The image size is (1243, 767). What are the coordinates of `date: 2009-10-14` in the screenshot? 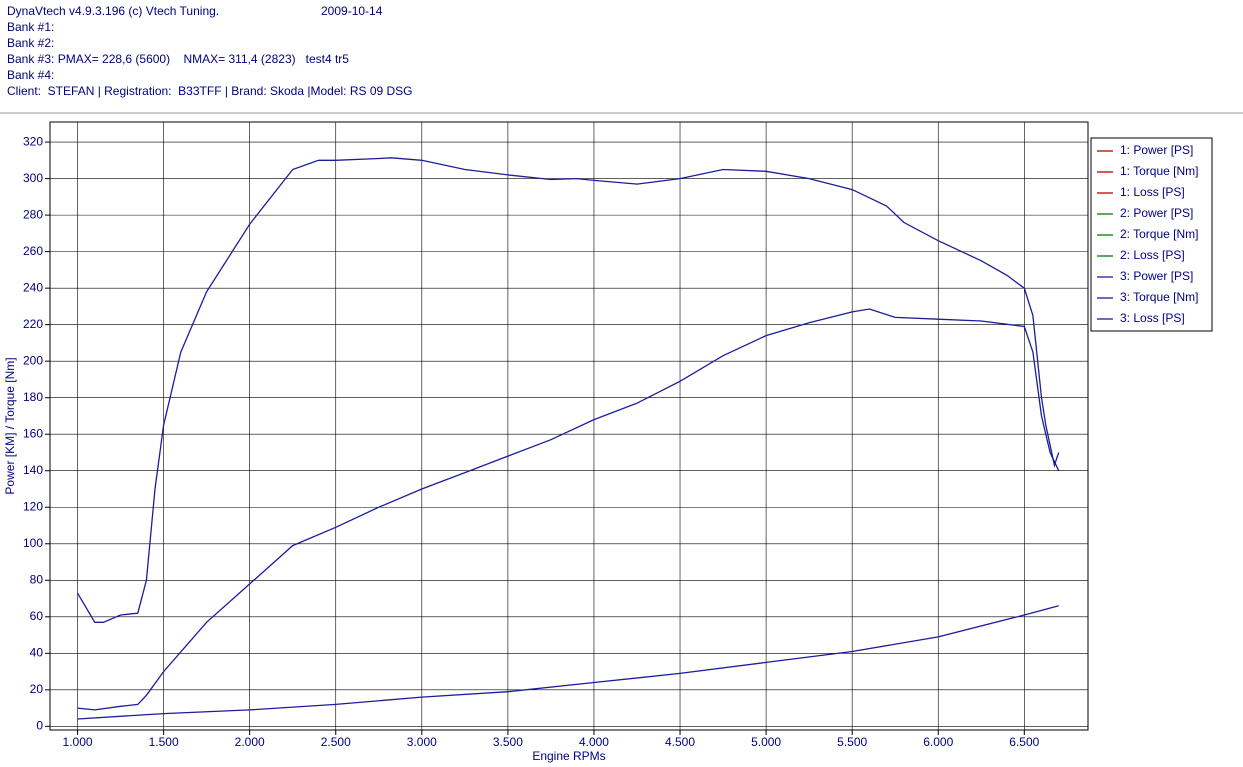 It's located at (352, 11).